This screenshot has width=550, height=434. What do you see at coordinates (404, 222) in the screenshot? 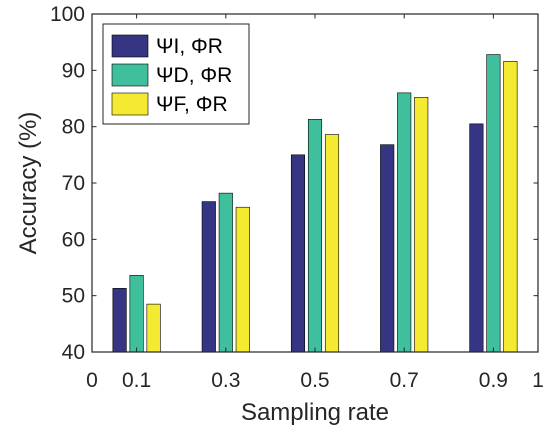
I see `bar-2-0.7` at bounding box center [404, 222].